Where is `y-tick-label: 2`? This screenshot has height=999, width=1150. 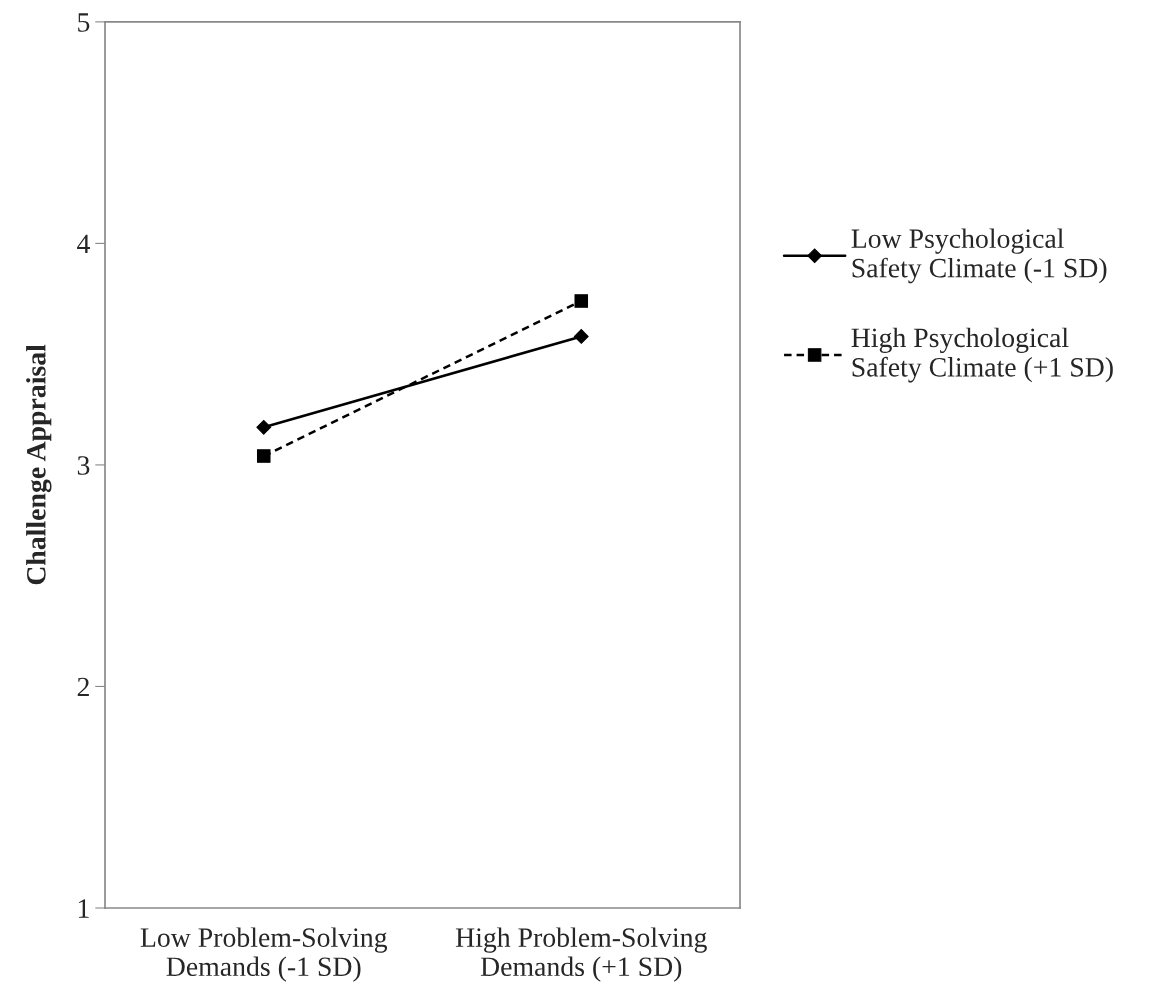 y-tick-label: 2 is located at coordinates (83, 687).